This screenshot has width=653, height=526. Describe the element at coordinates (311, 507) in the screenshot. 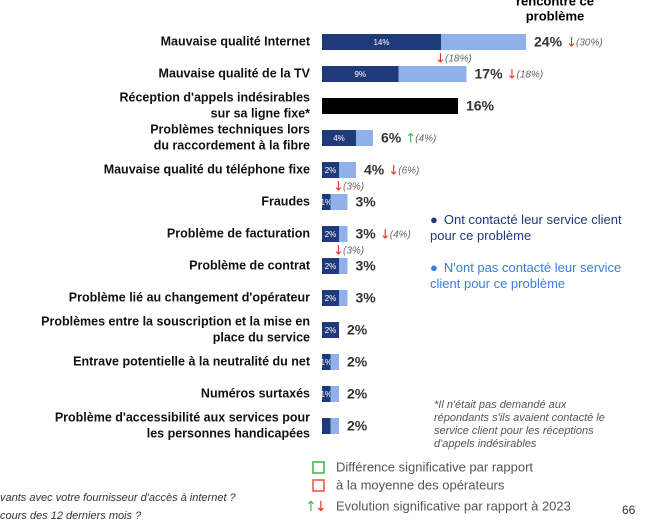

I see `legend-arrow-up: ↑` at that location.